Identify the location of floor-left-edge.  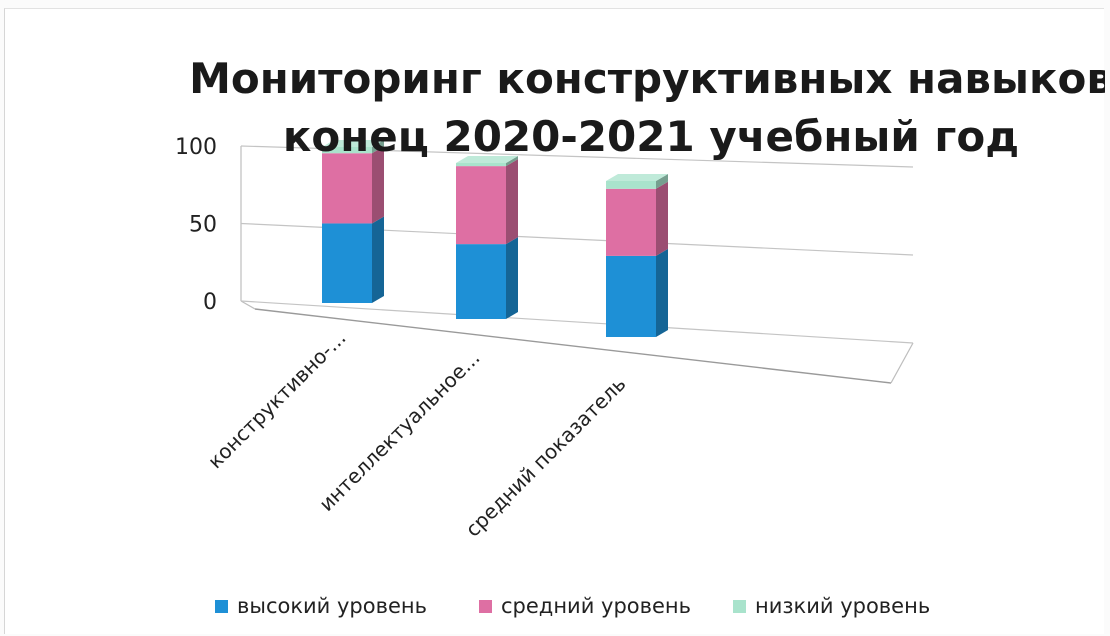
(248, 305).